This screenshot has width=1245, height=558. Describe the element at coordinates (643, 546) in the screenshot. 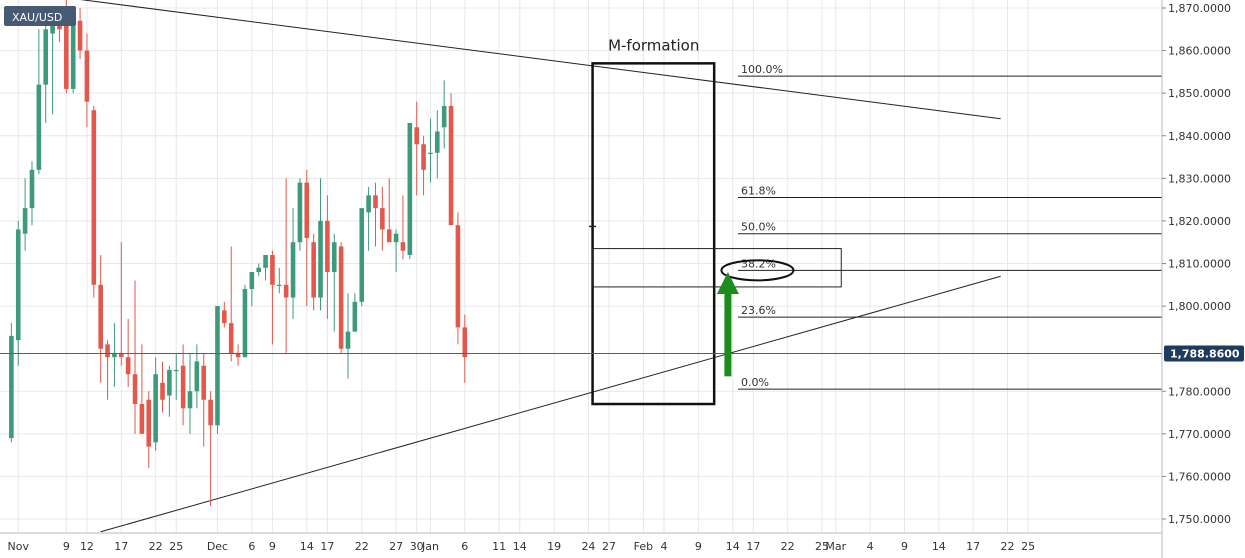

I see `x-tick-label-21: Feb` at that location.